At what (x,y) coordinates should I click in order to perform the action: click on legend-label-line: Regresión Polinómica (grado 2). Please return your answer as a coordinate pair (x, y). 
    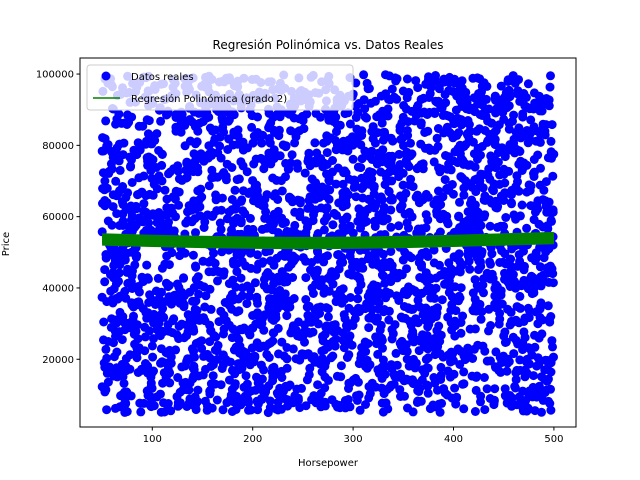
    Looking at the image, I should click on (209, 99).